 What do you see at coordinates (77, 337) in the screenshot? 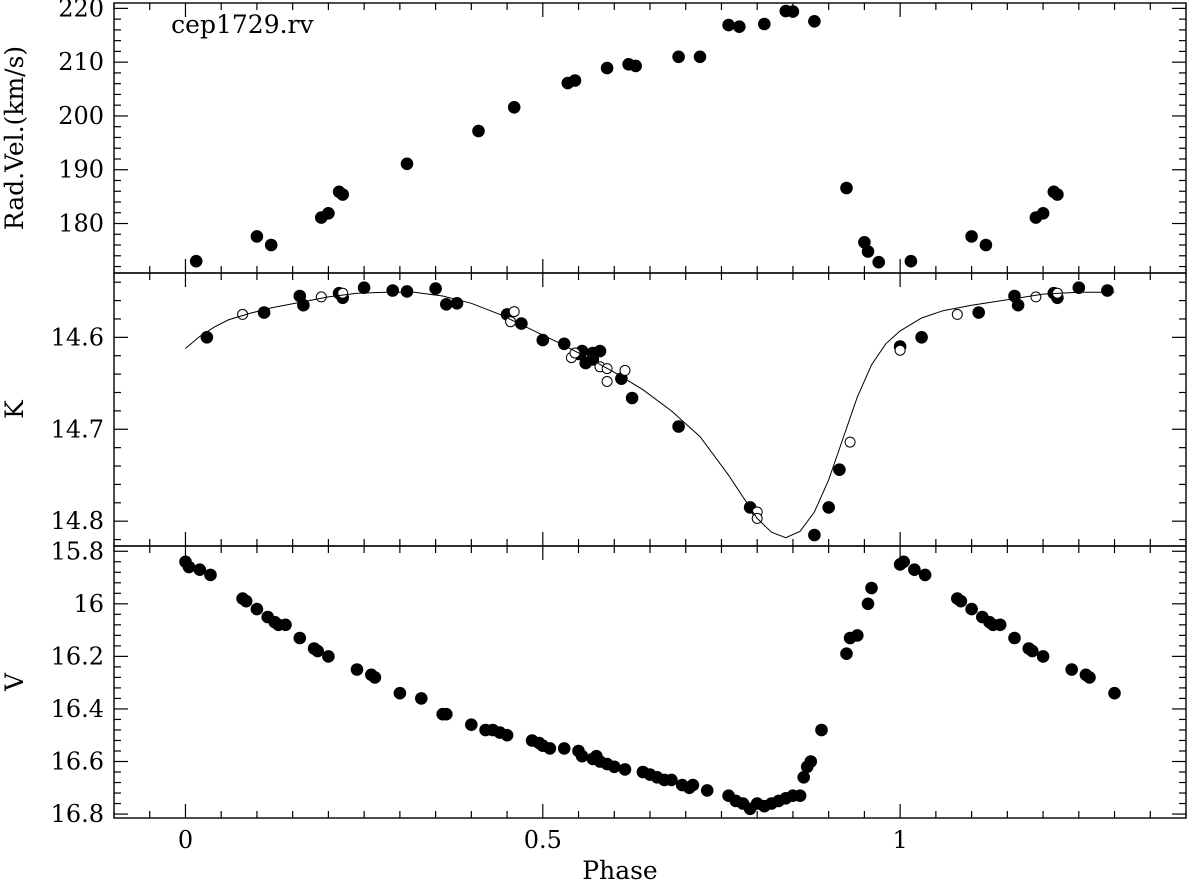
I see `y-tick-label: 14.6` at bounding box center [77, 337].